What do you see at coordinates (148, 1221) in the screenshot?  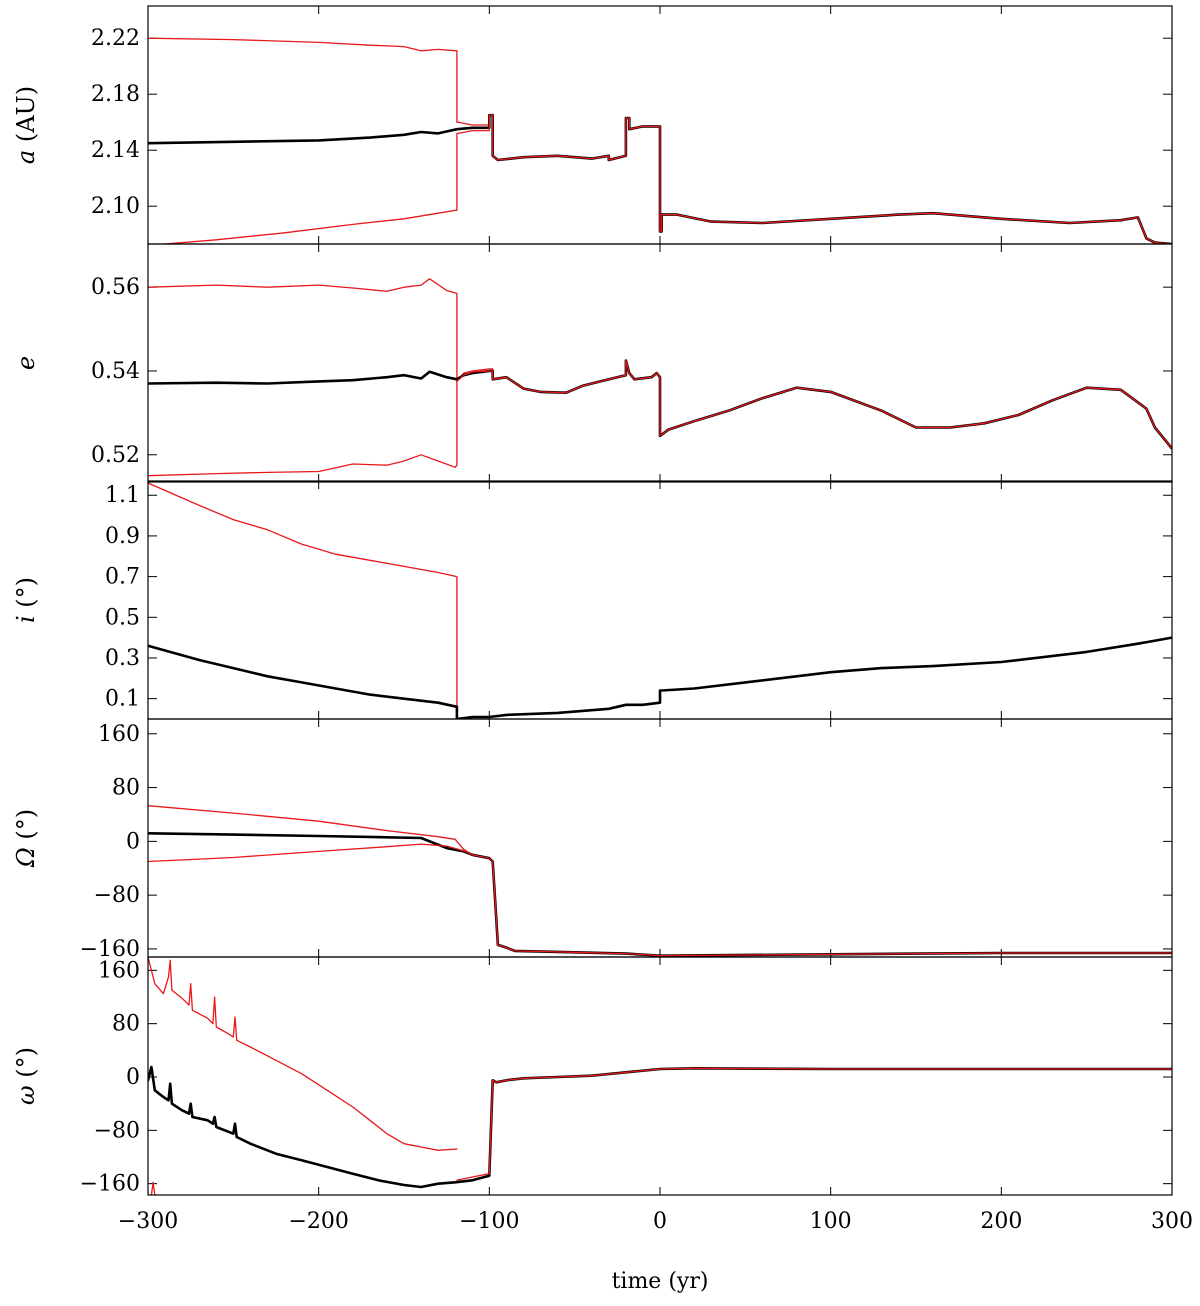 I see `xtick-label: −300` at bounding box center [148, 1221].